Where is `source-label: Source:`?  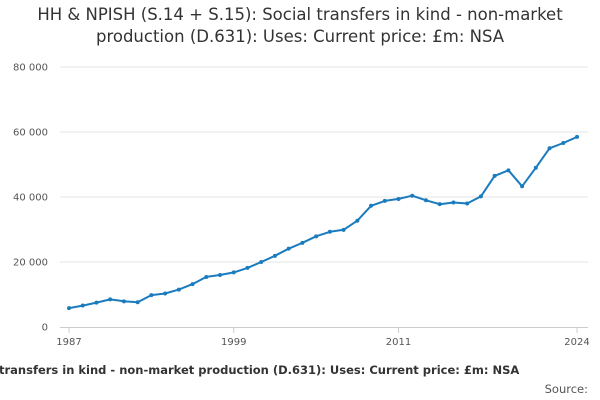
source-label: Source: is located at coordinates (566, 389).